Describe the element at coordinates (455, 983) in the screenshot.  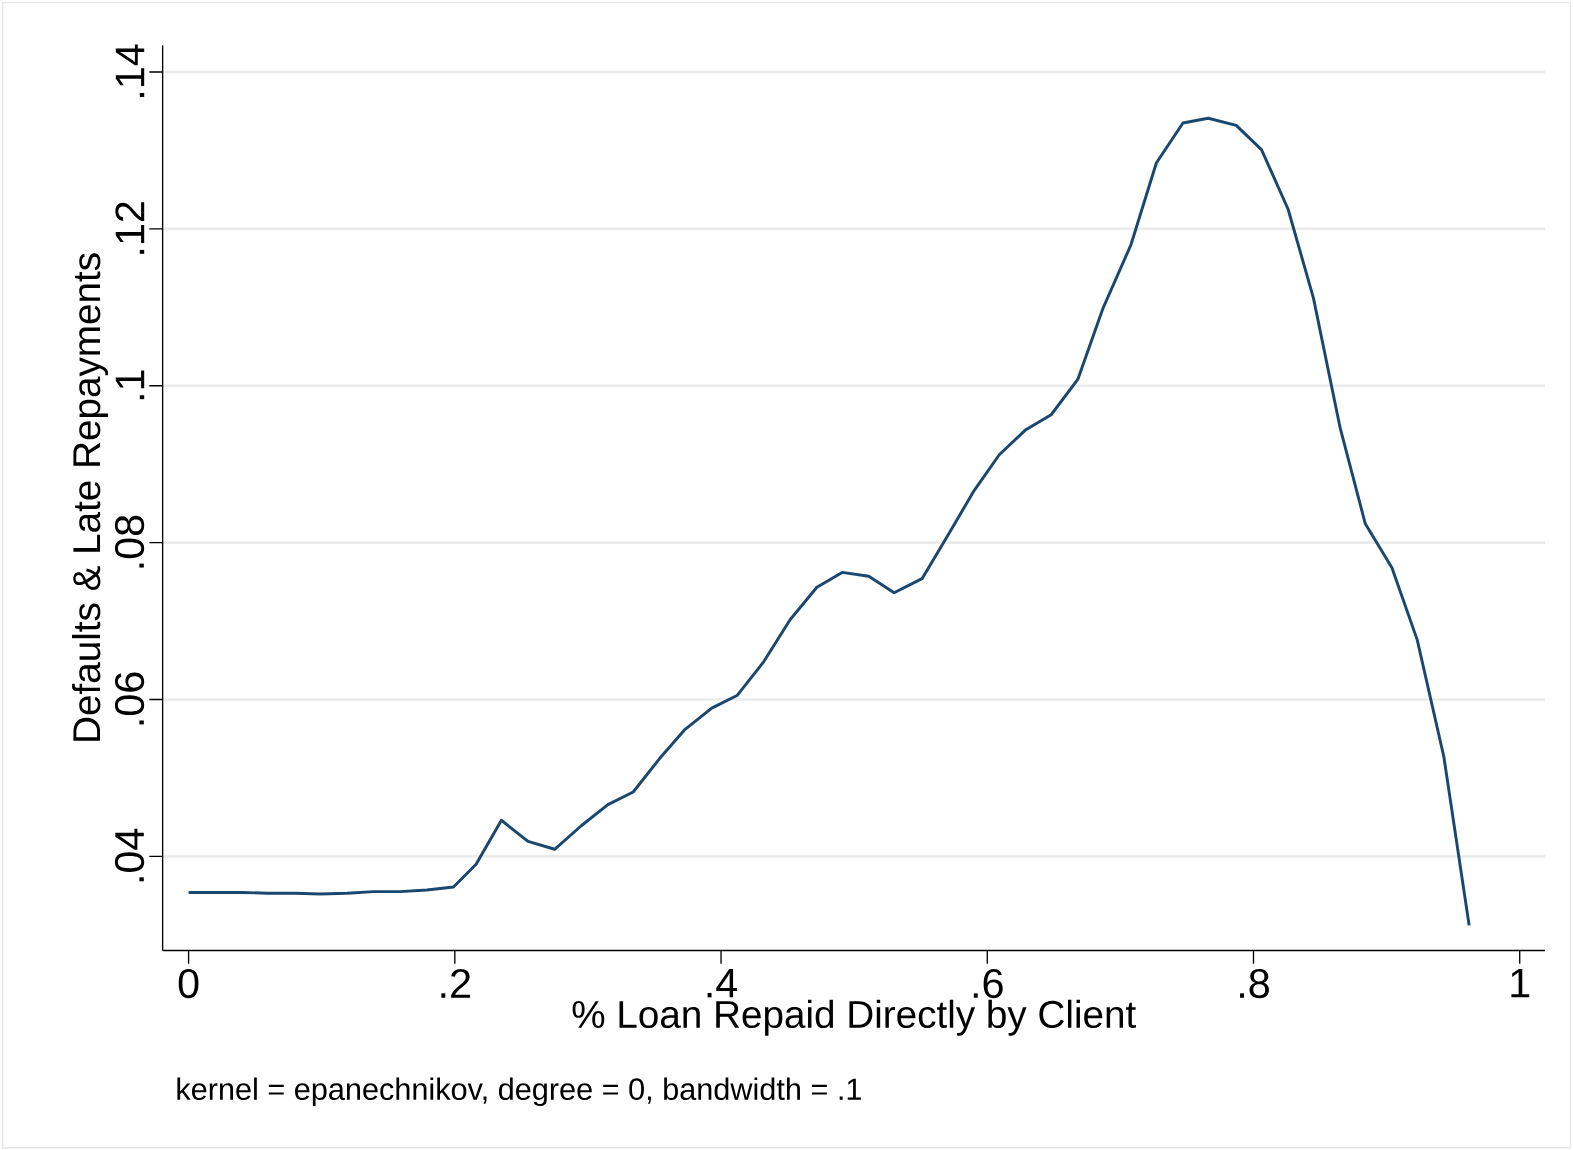
I see `x-tick-label: .2` at that location.